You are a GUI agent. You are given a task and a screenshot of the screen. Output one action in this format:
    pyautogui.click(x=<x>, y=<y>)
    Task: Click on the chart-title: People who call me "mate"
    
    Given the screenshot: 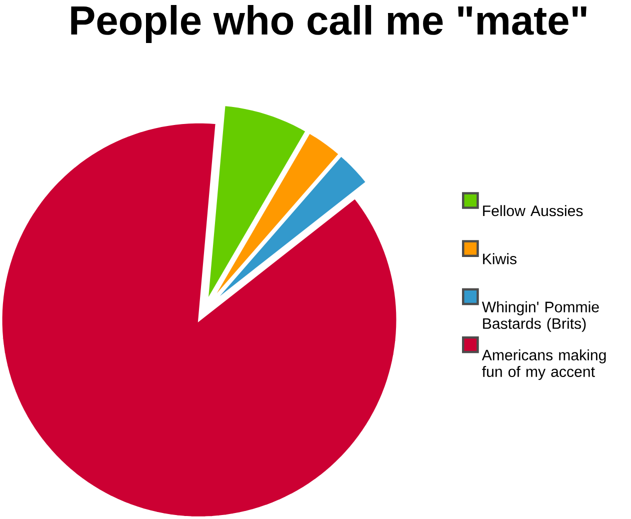 What is the action you would take?
    pyautogui.click(x=328, y=24)
    